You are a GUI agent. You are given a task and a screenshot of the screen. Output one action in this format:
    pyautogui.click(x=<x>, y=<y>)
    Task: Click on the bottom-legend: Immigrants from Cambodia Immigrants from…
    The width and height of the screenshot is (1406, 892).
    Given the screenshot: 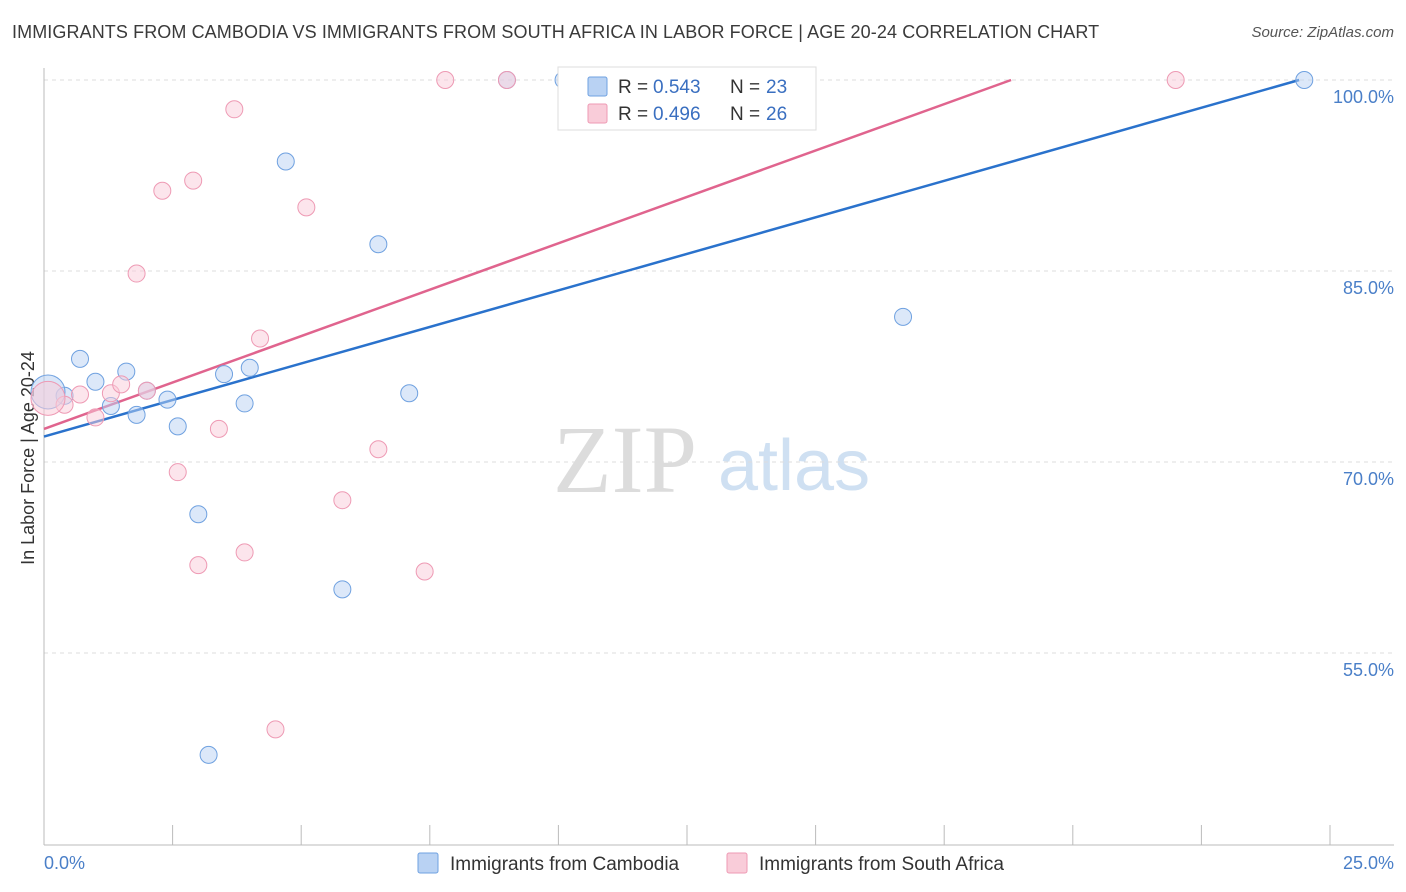 What is the action you would take?
    pyautogui.click(x=710, y=863)
    